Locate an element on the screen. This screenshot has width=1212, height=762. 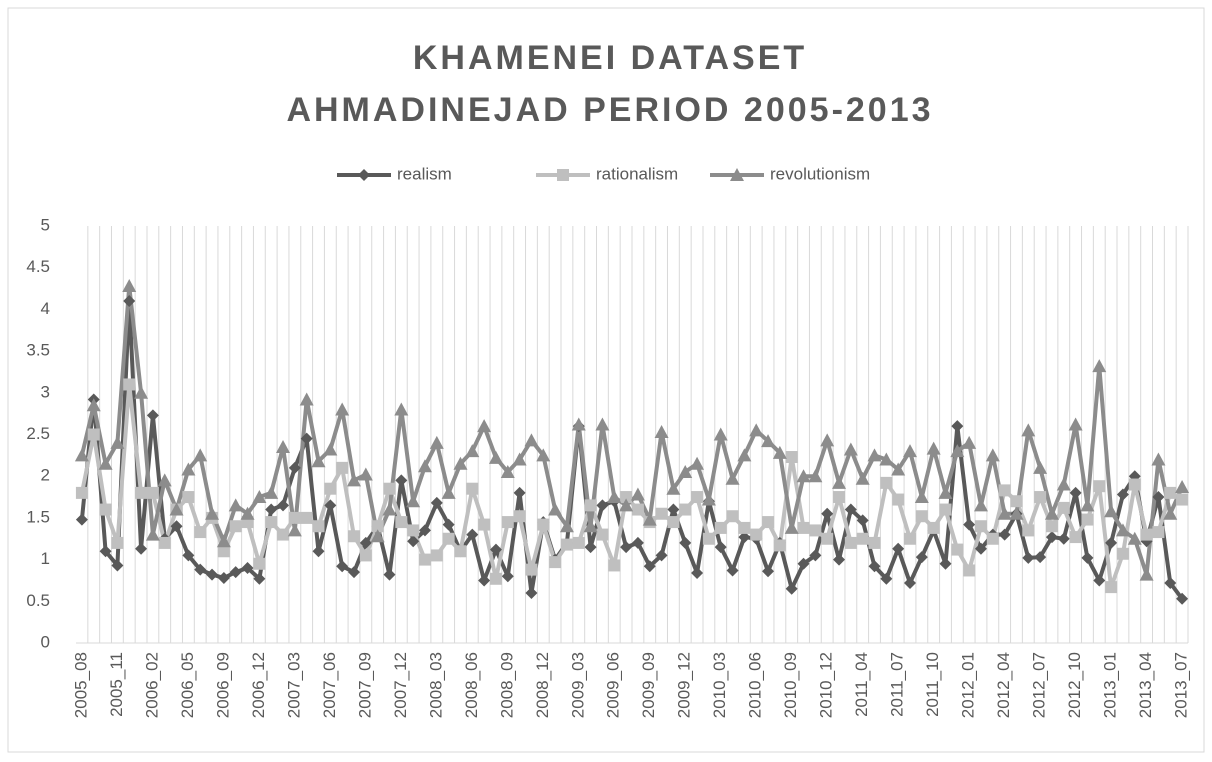
x-tick-label: 2012_07 is located at coordinates (1039, 685).